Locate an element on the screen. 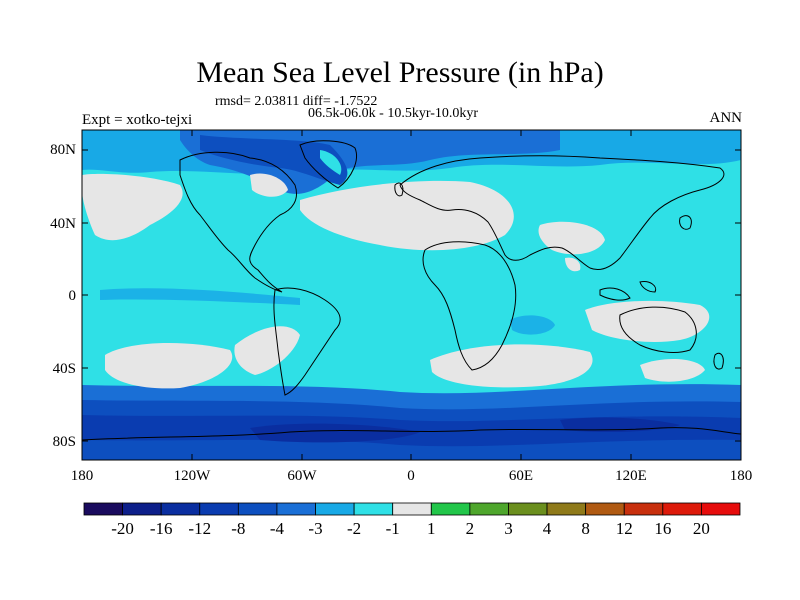  lat-label-80n: 80N is located at coordinates (63, 150).